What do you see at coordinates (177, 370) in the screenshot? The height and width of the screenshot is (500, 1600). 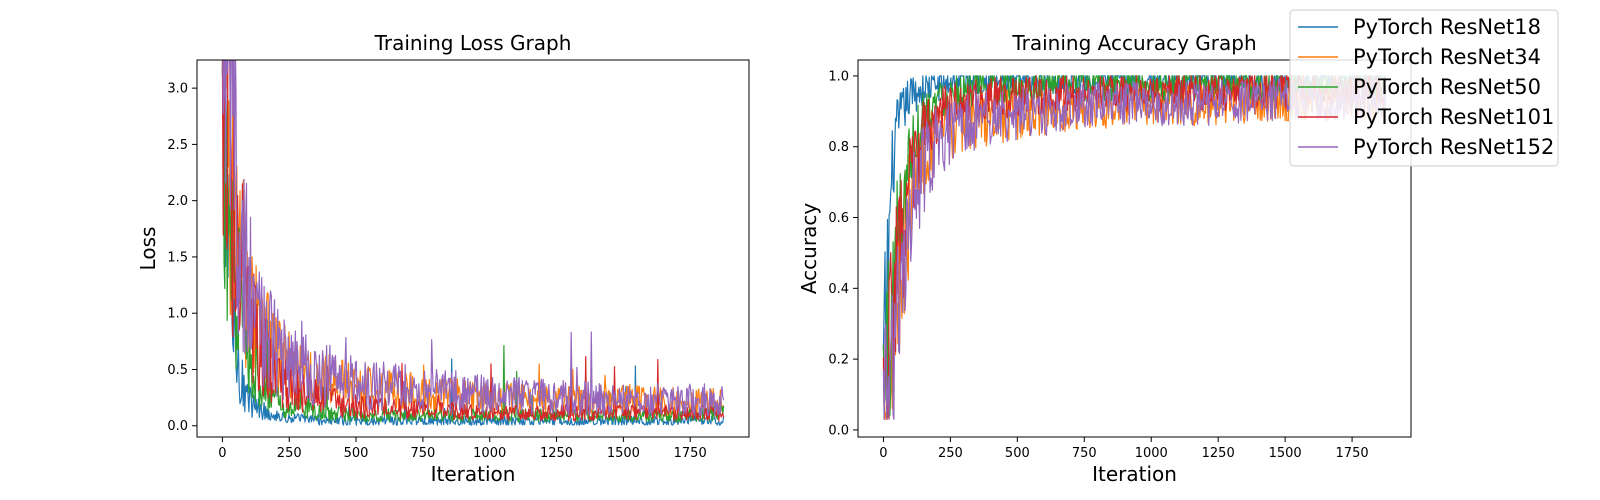 I see `y-tick-label: 0.5` at bounding box center [177, 370].